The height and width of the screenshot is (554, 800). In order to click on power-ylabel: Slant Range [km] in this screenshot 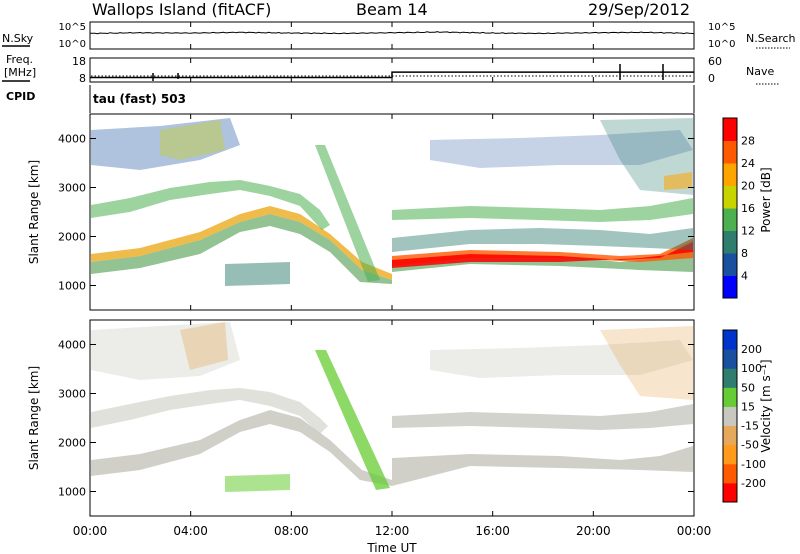, I will do `click(34, 212)`.